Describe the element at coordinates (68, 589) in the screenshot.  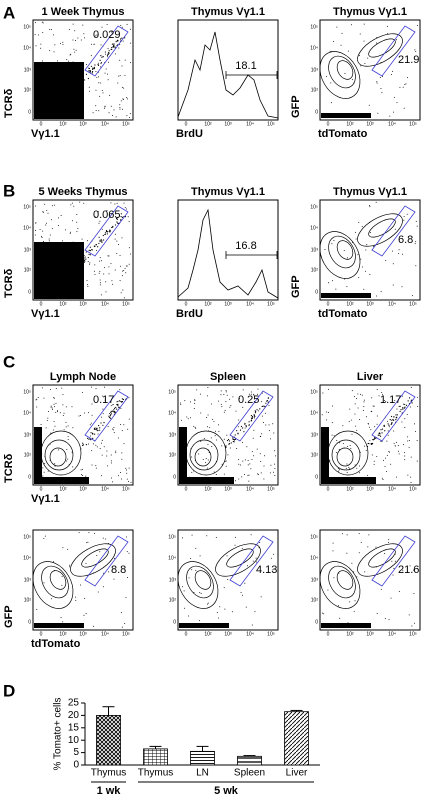
I see `flow-plot: tdTomato GFP 0 0 10² 10² 10³ 10³ 10⁴ 10⁴ 10⁵ 10⁵ 8.8` at that location.